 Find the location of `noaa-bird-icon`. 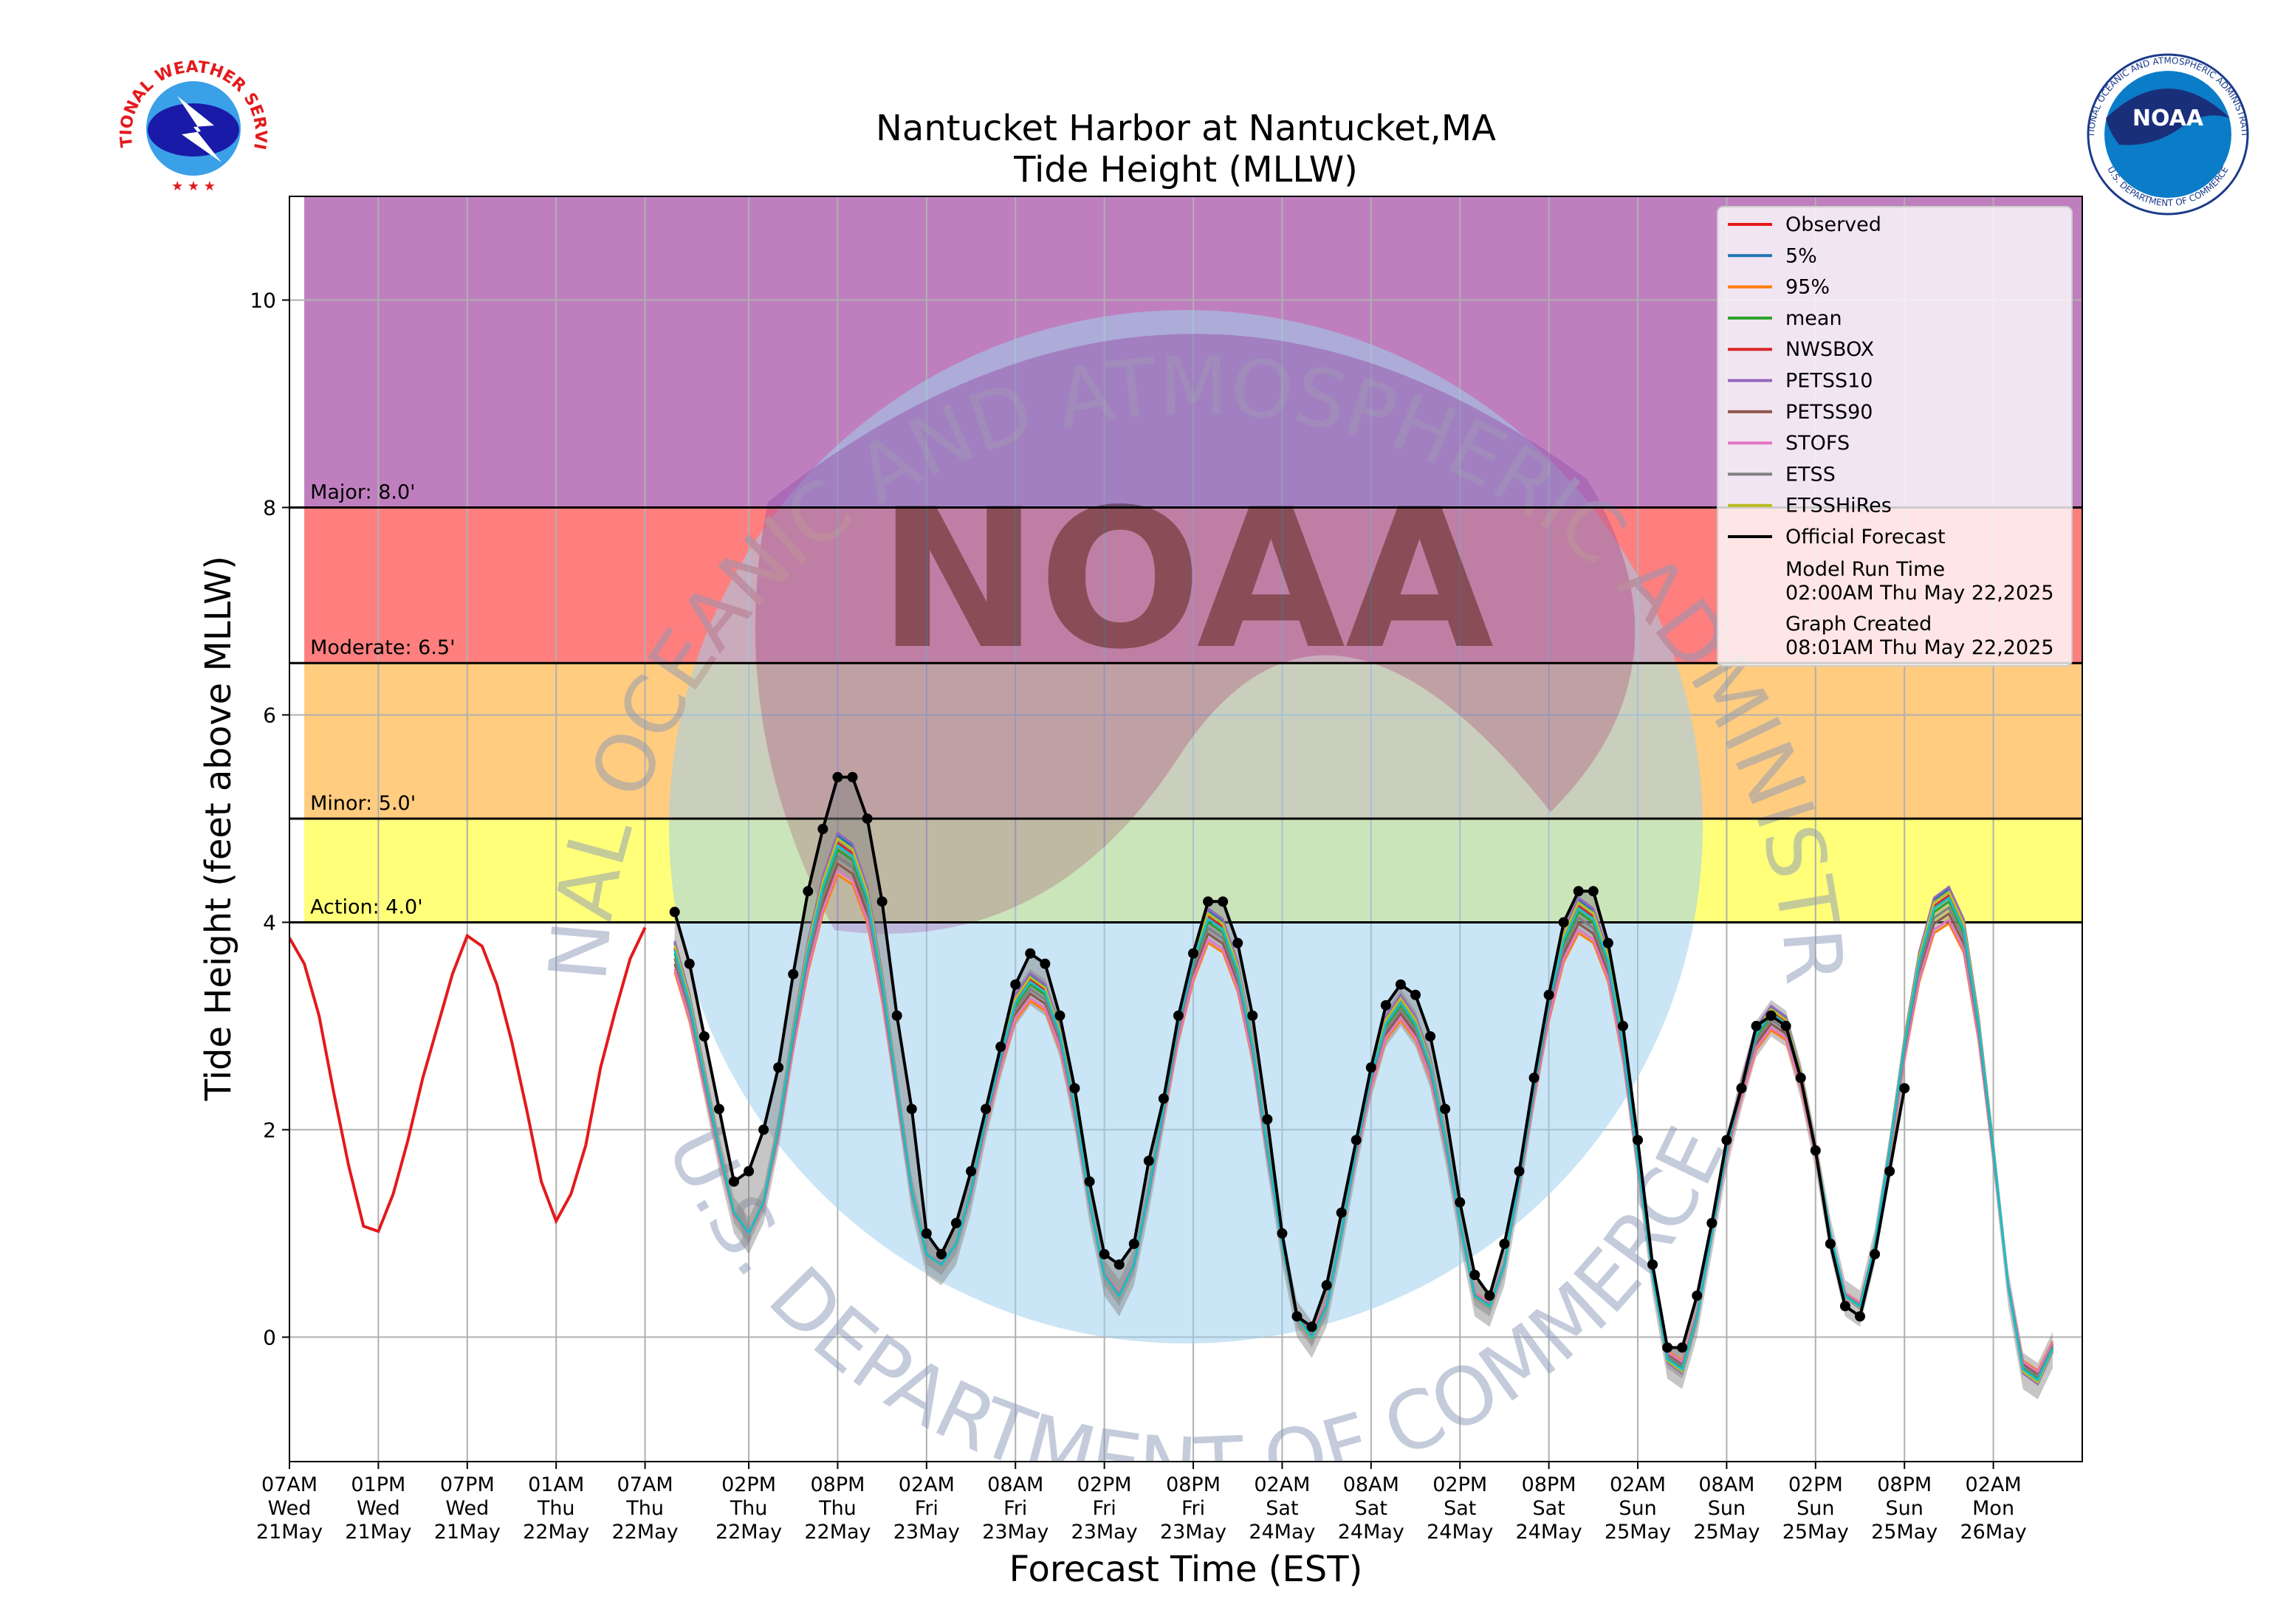

noaa-bird-icon is located at coordinates (2168, 117).